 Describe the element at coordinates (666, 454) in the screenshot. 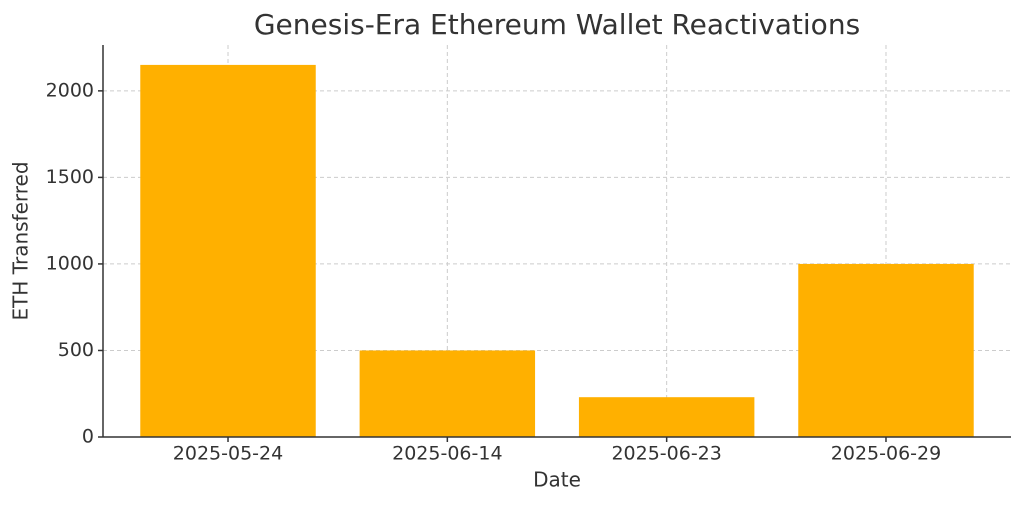

I see `x-tick-label: 2025-06-23` at that location.